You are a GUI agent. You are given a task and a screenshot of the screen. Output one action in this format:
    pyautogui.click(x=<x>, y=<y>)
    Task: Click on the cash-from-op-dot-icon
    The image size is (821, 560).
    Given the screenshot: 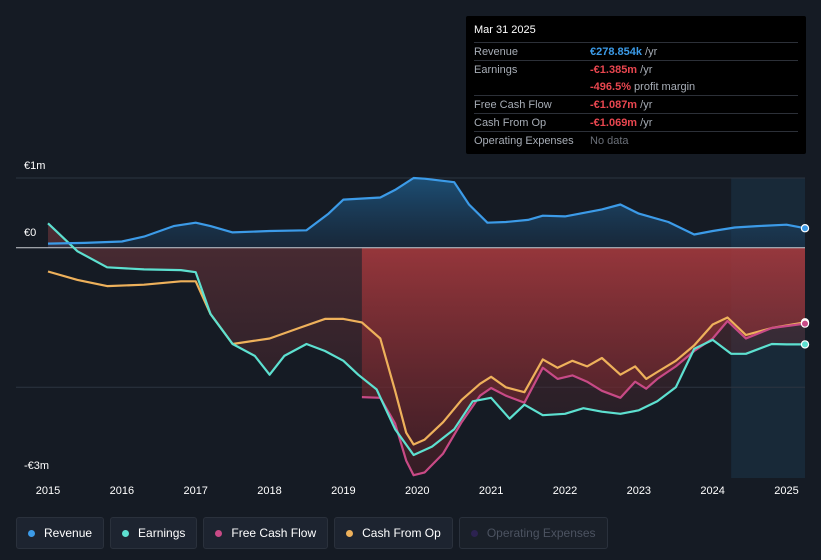 What is the action you would take?
    pyautogui.click(x=350, y=533)
    